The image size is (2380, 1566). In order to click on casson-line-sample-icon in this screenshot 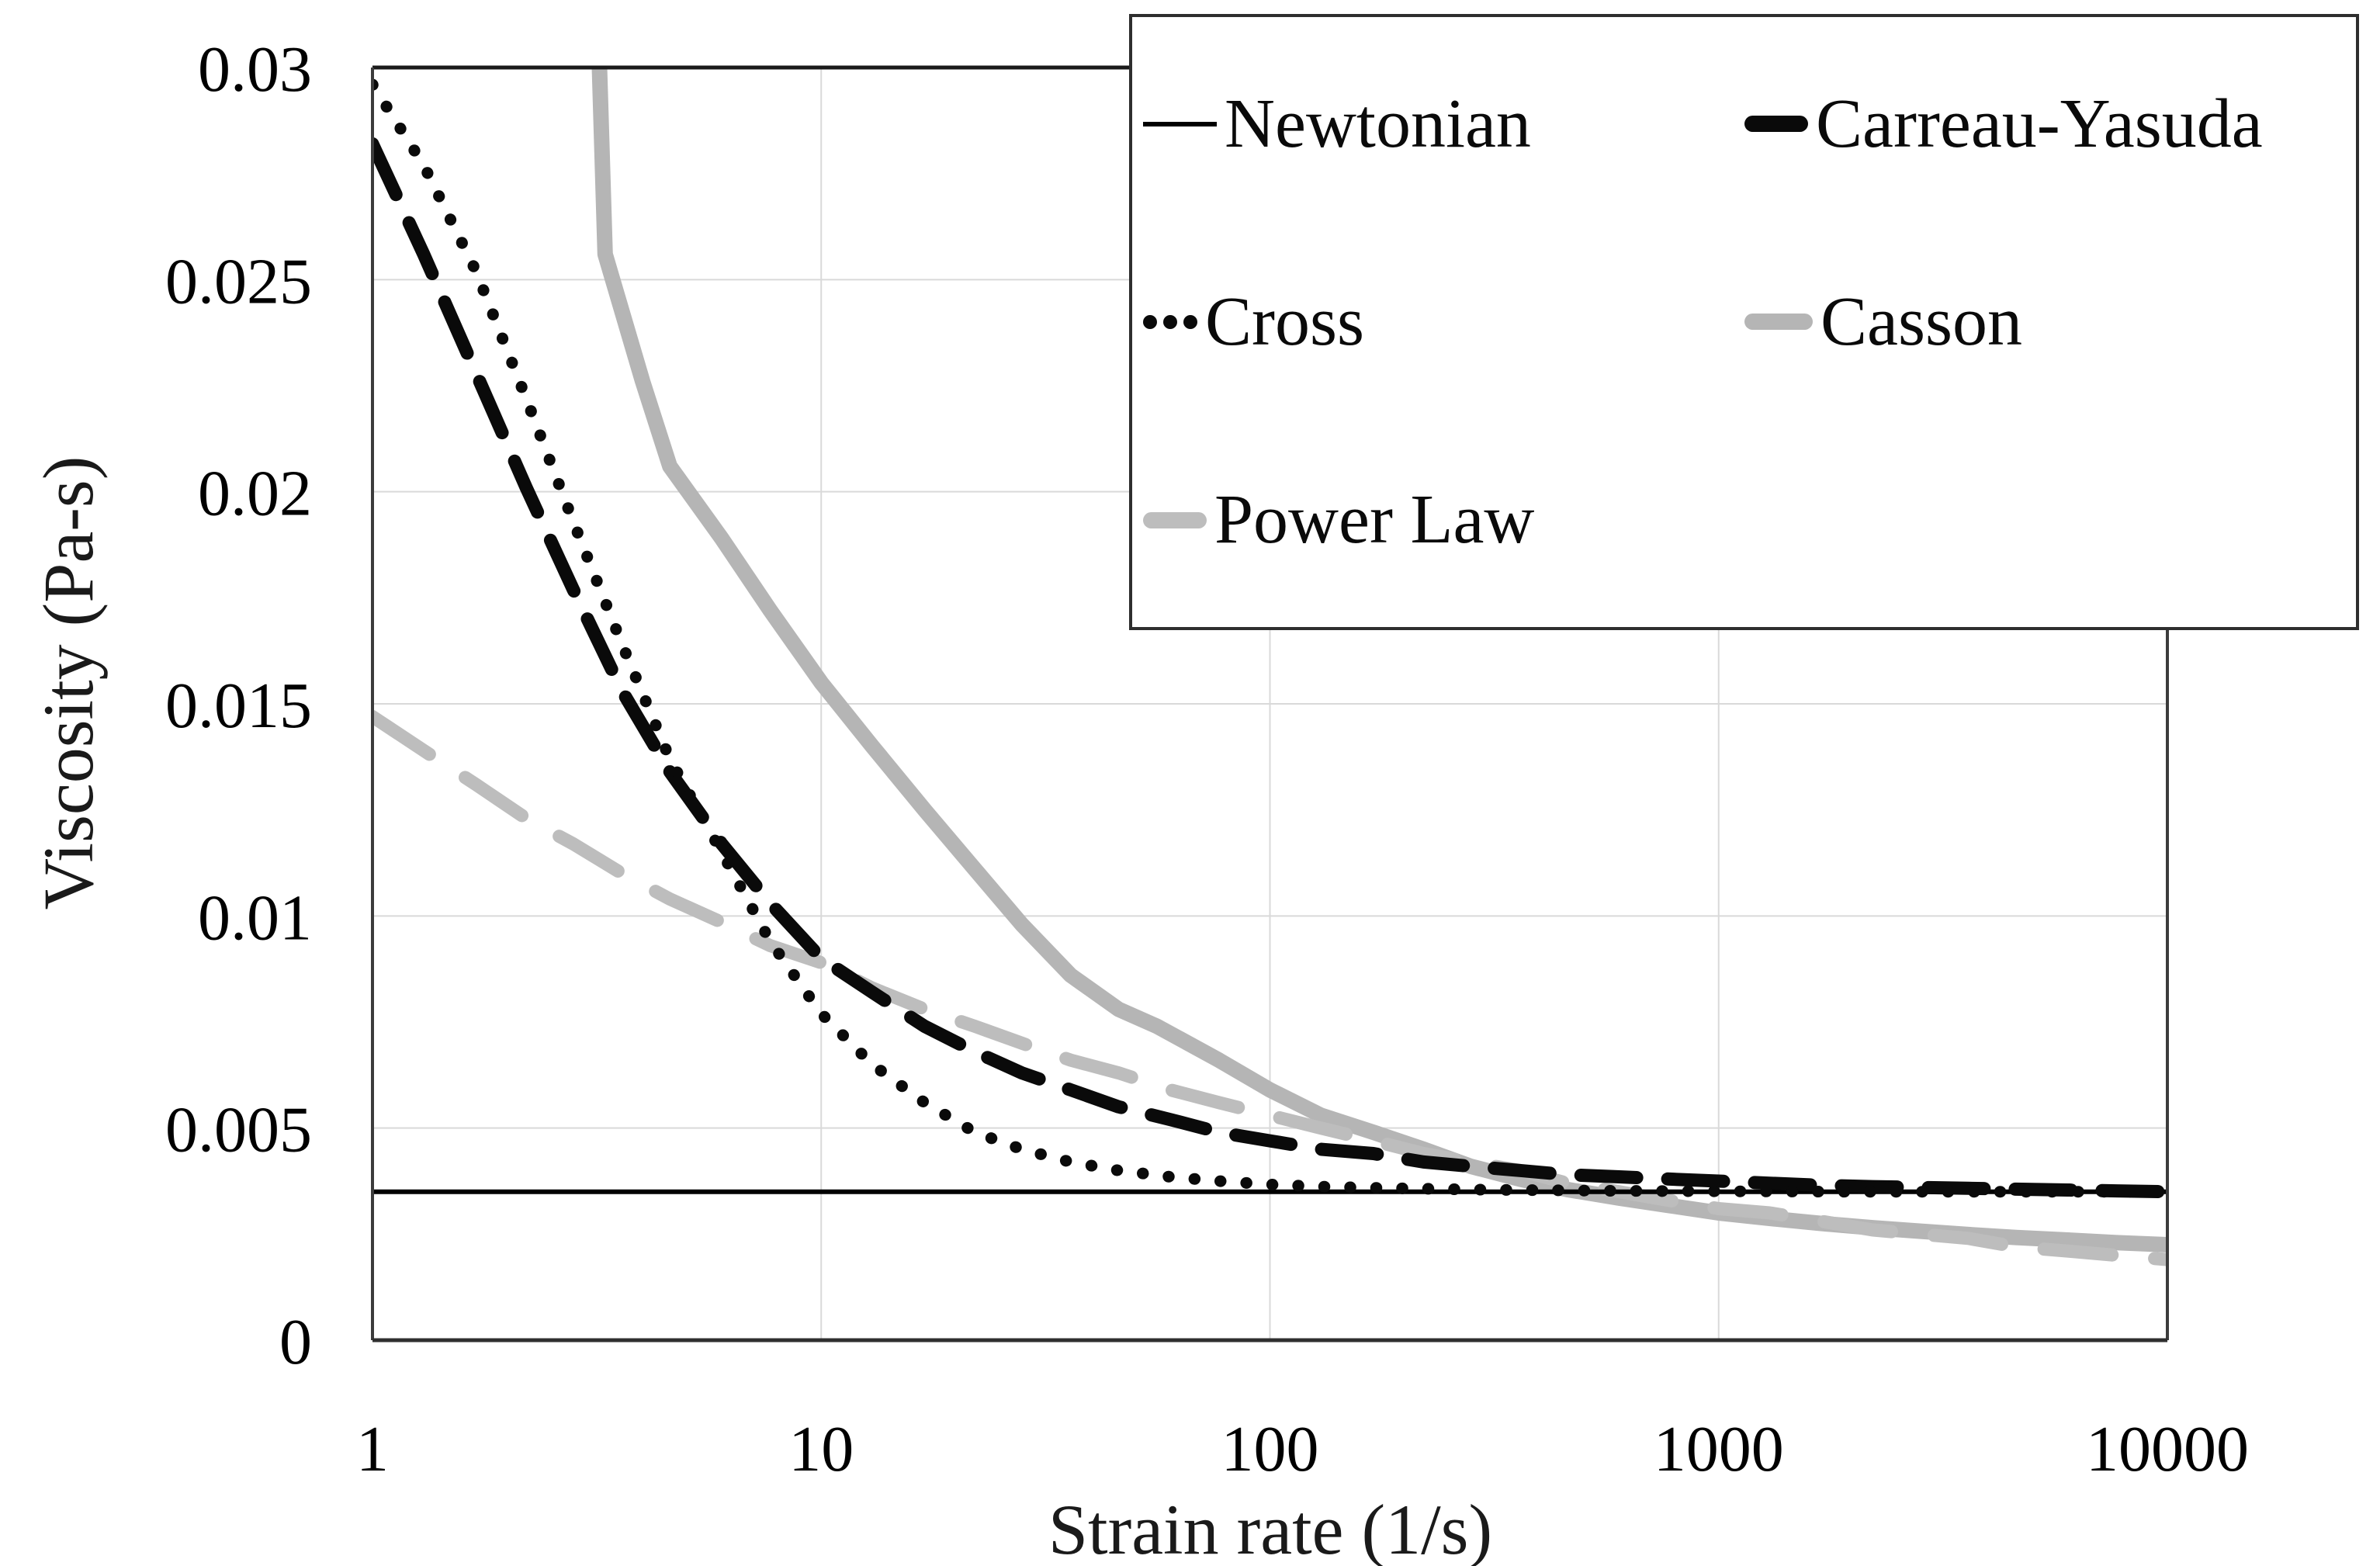, I will do `click(1778, 322)`.